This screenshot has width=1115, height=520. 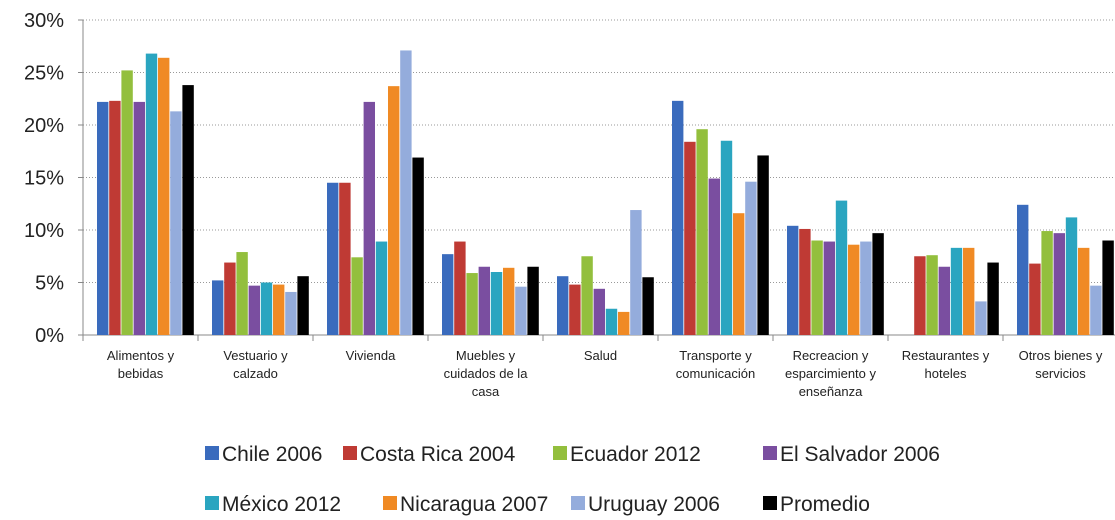 I want to click on x-tick-label: Transporte y comunicación, so click(x=715, y=364).